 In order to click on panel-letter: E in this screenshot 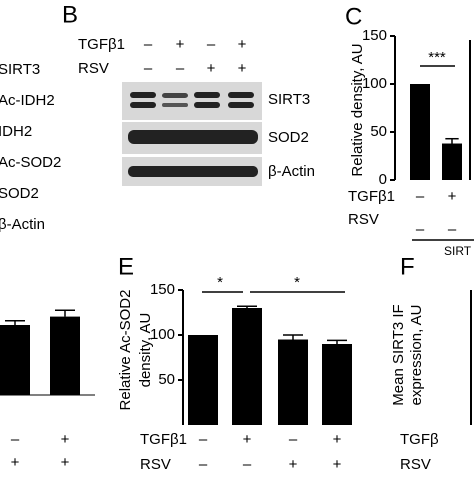, I will do `click(126, 266)`.